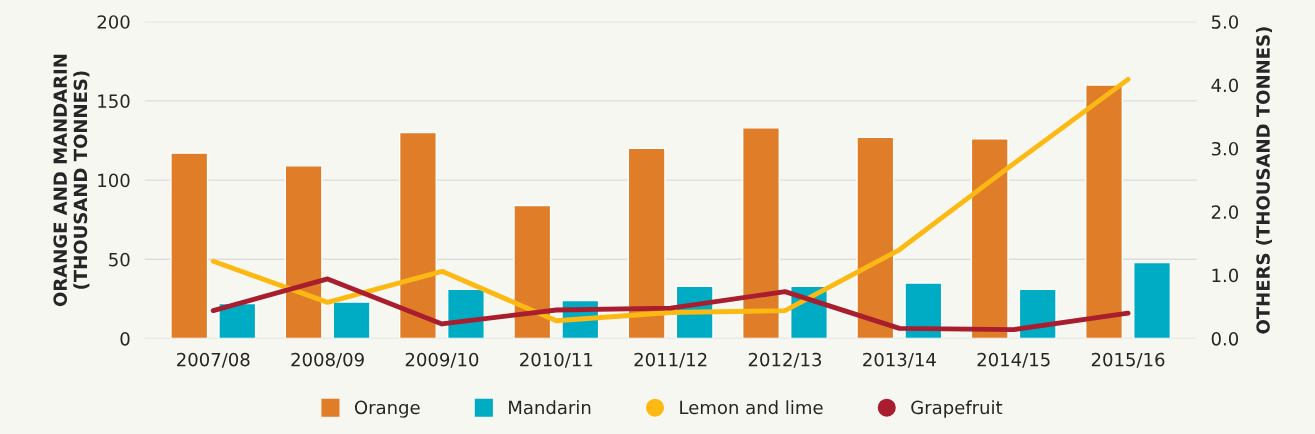  What do you see at coordinates (785, 360) in the screenshot?
I see `x-tick-label: 2012/13` at bounding box center [785, 360].